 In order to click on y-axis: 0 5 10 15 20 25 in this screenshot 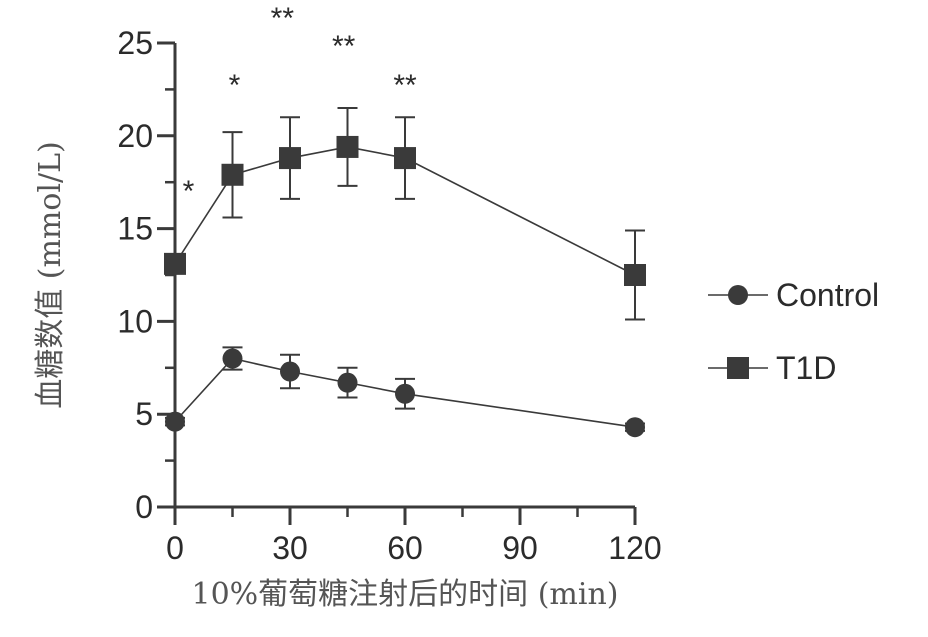, I will do `click(146, 275)`.